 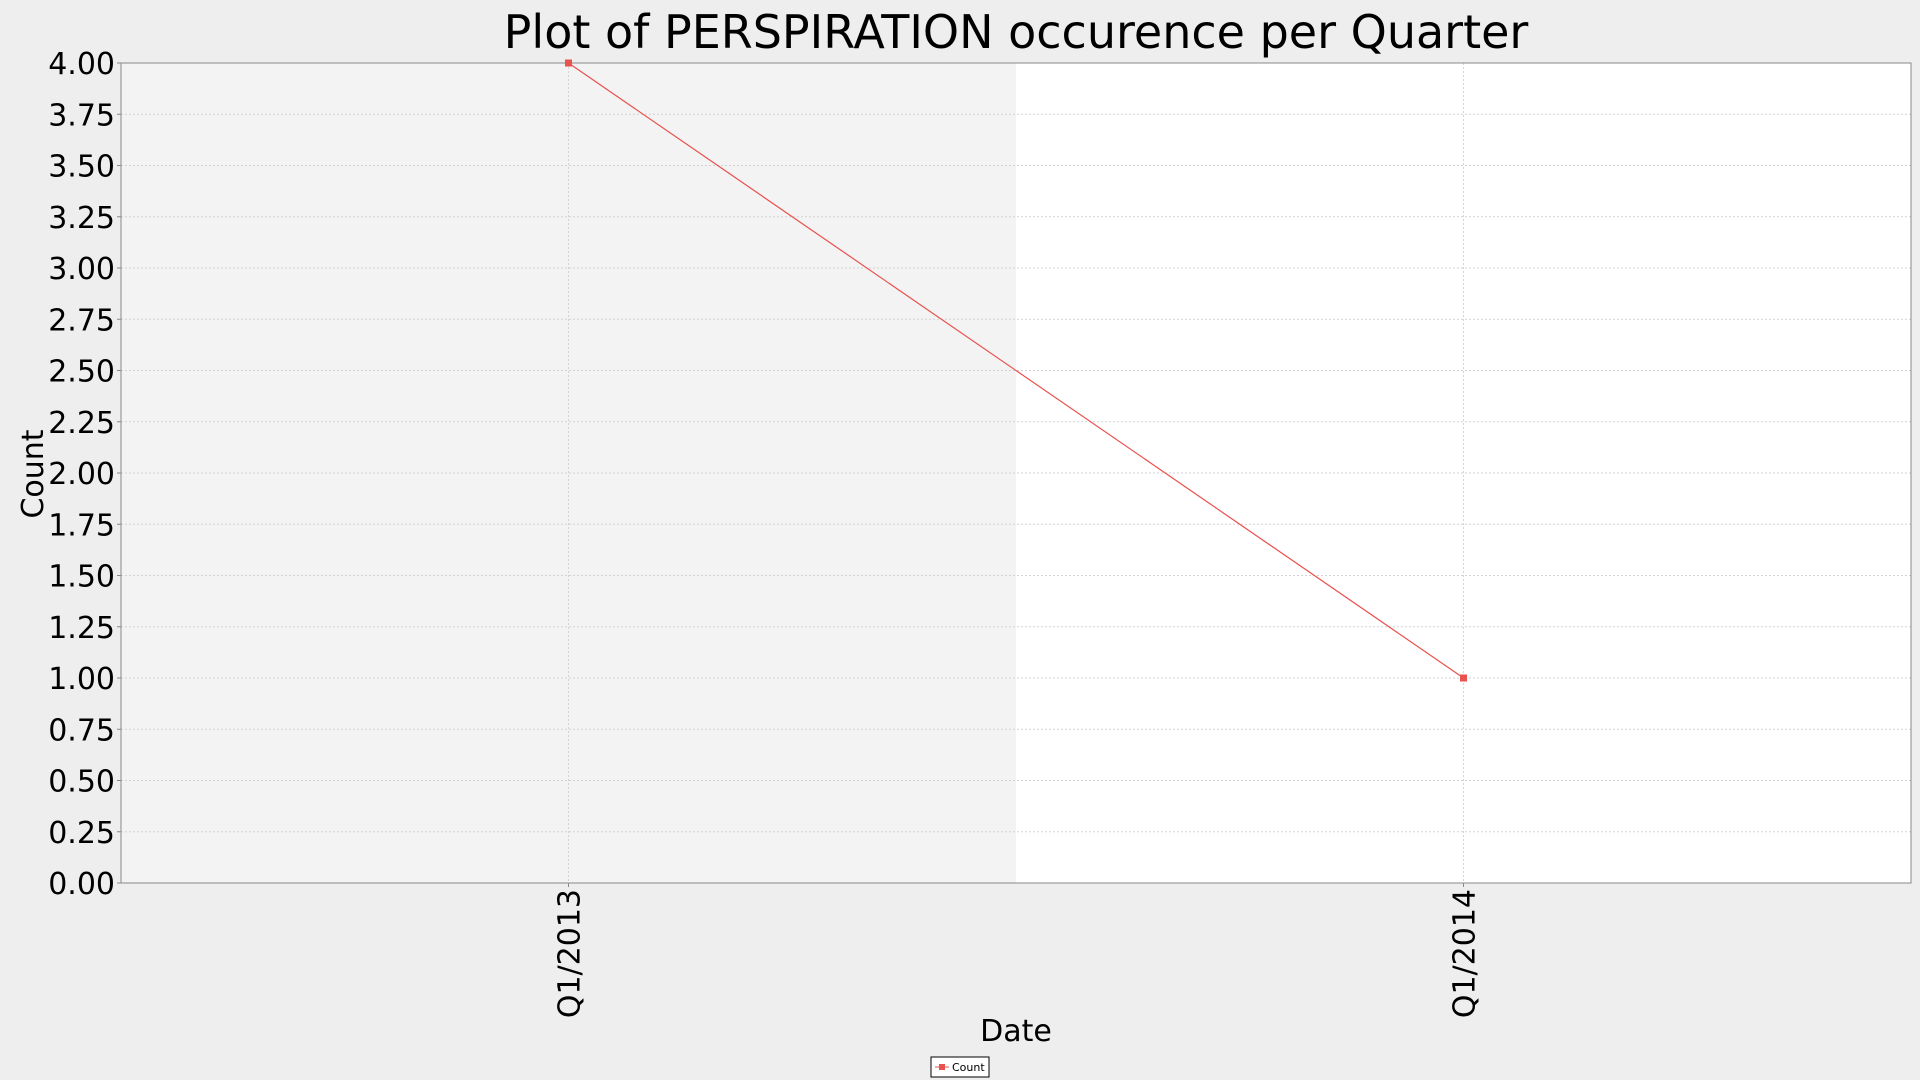 I want to click on legend: Count, so click(x=960, y=1067).